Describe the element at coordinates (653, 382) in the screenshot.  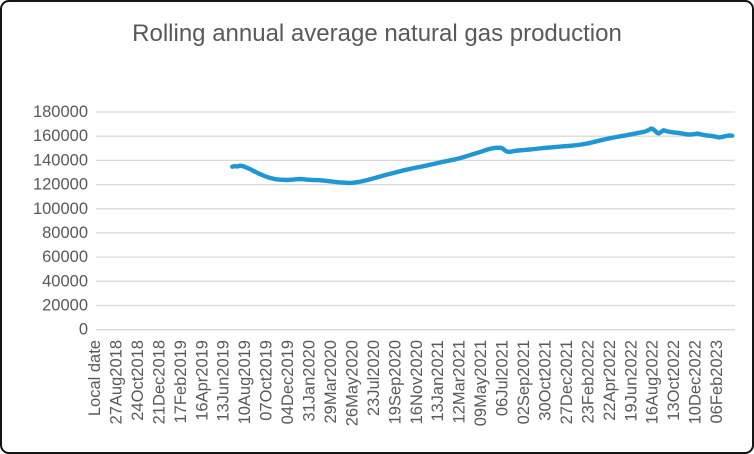
I see `x-tick-label: 16Aug2022` at that location.